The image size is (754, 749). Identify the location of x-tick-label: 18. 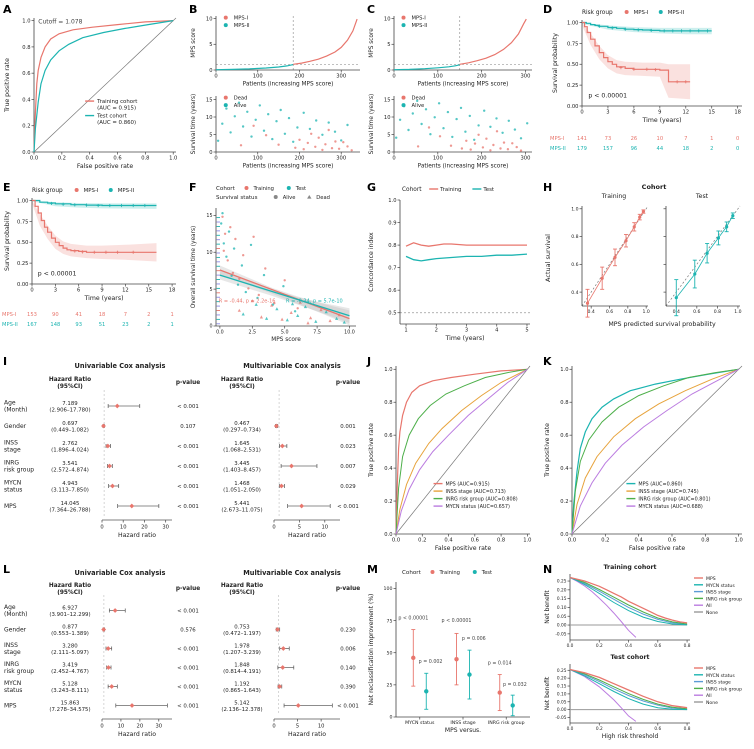
(172, 291).